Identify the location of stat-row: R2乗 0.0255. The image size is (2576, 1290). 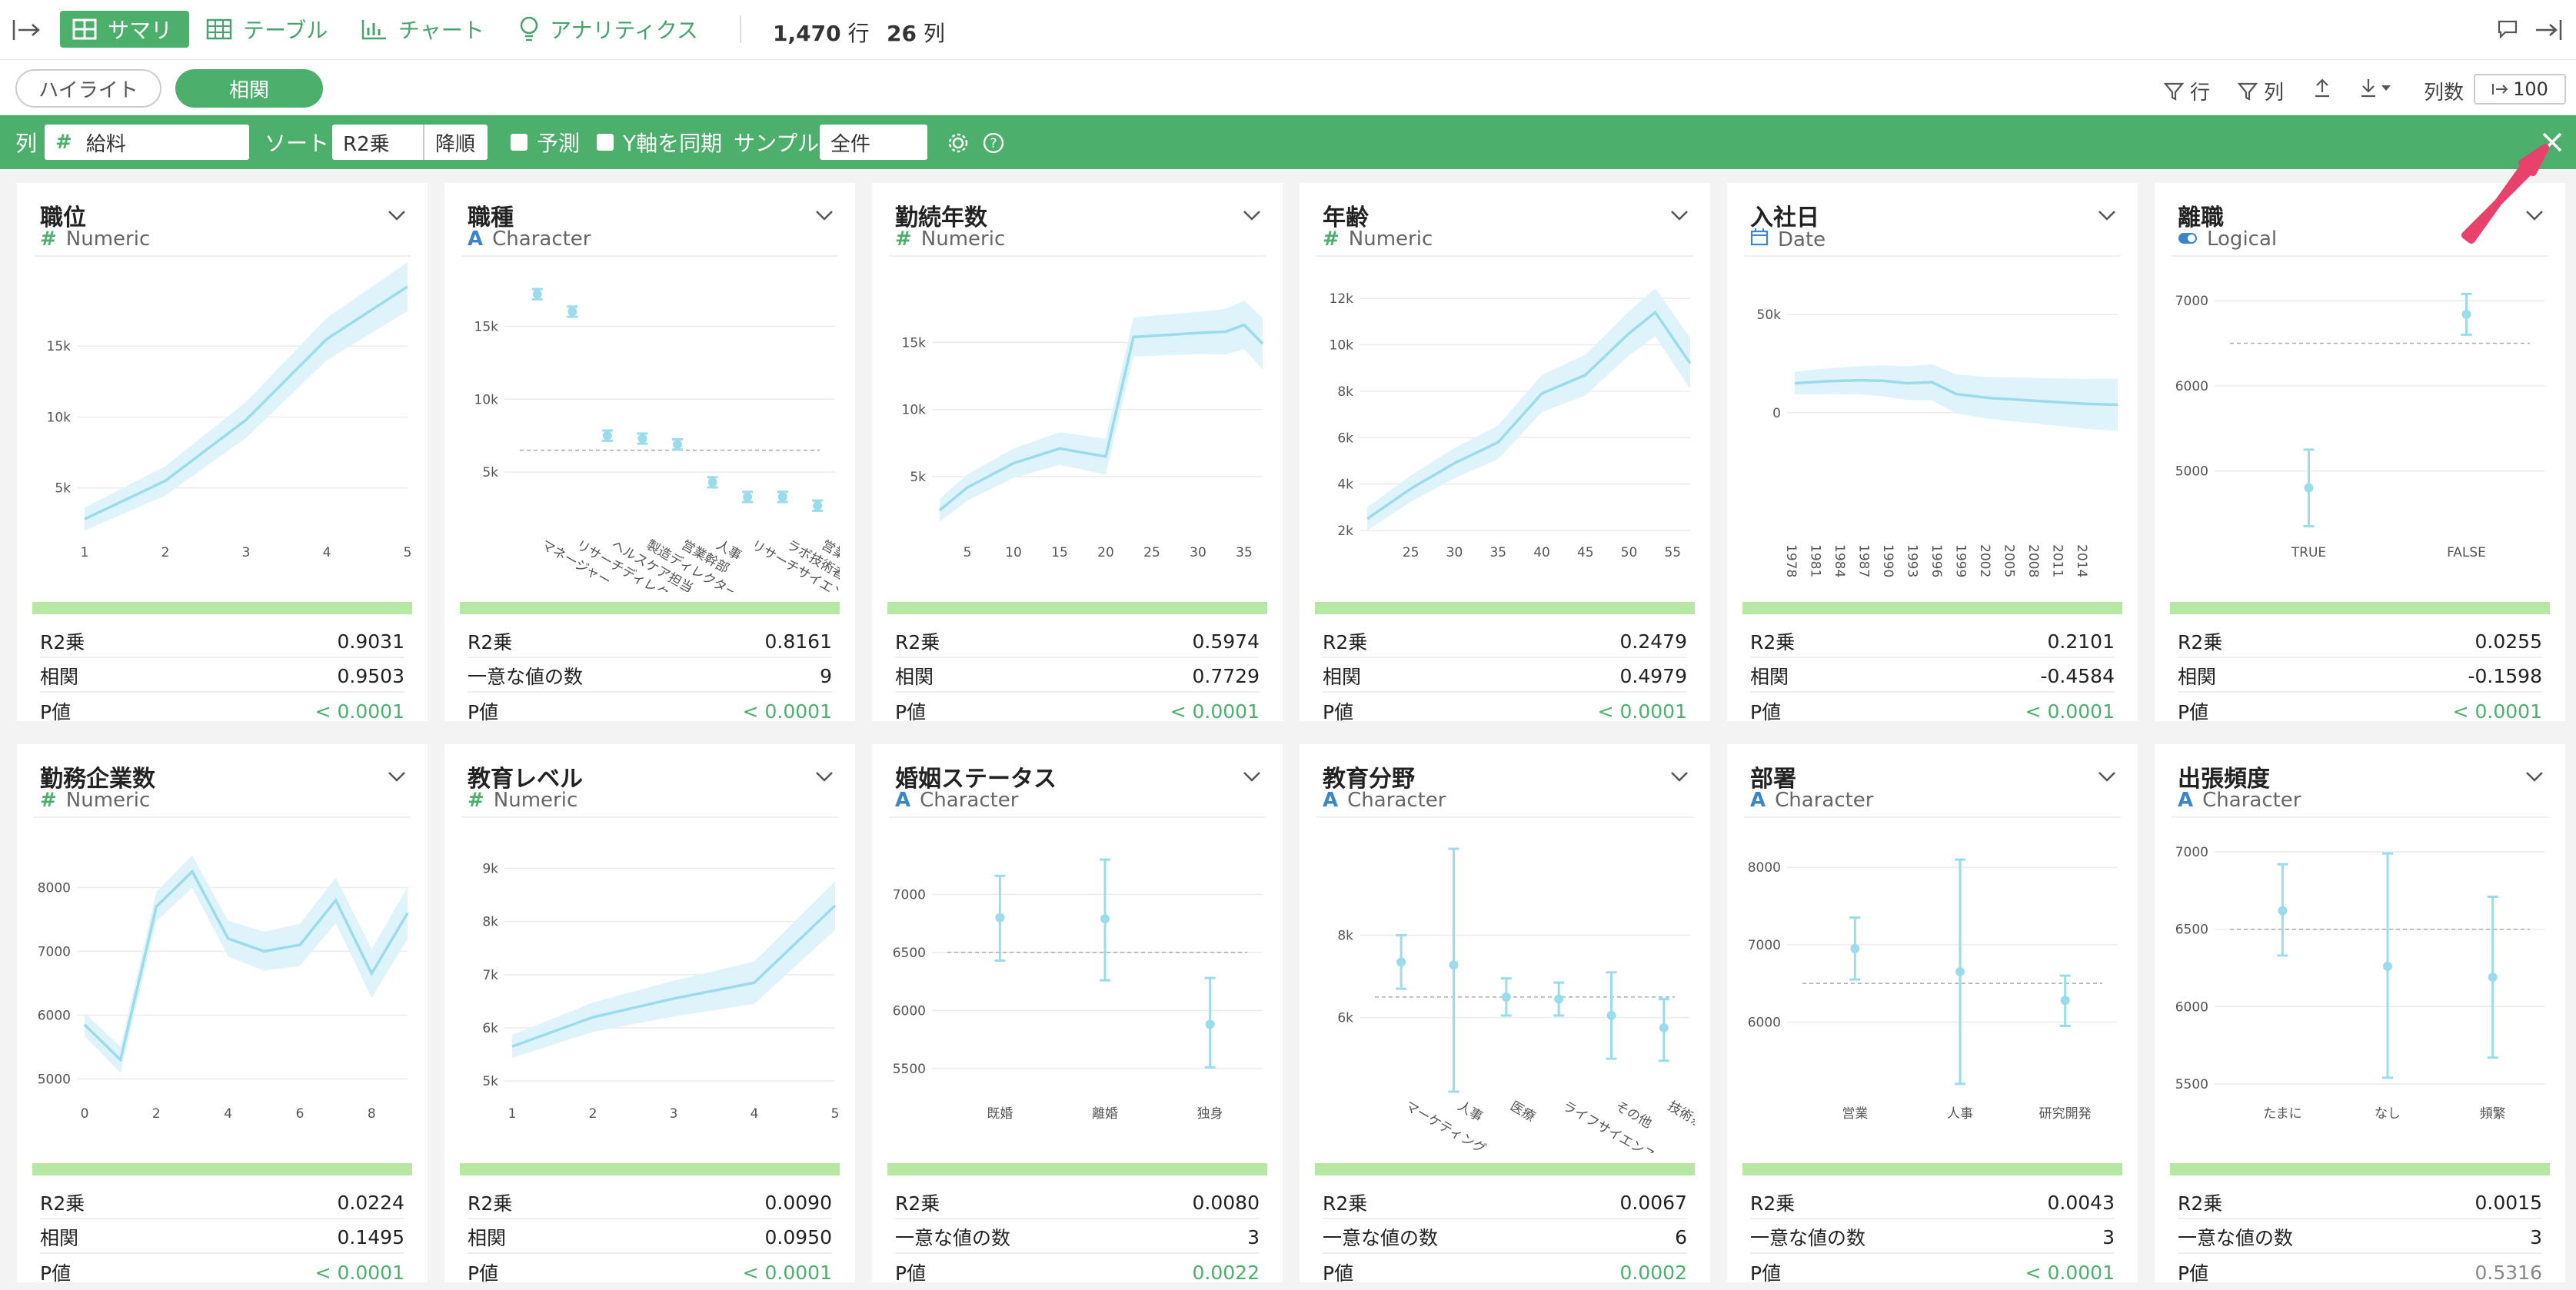
(2360, 642).